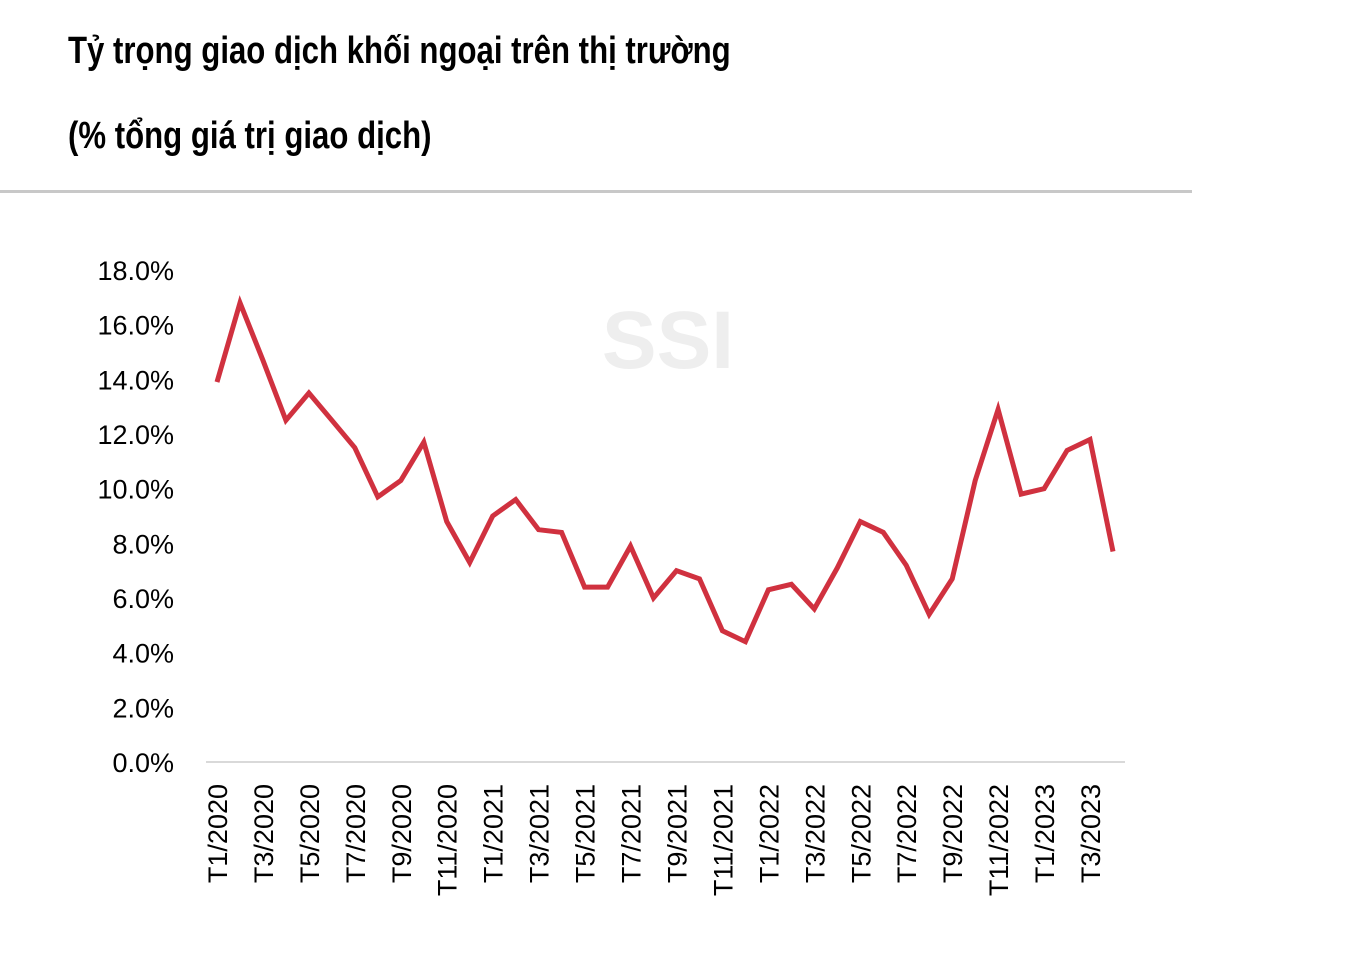 The image size is (1364, 956). Describe the element at coordinates (135, 435) in the screenshot. I see `y-tick-label: 12.0%` at that location.